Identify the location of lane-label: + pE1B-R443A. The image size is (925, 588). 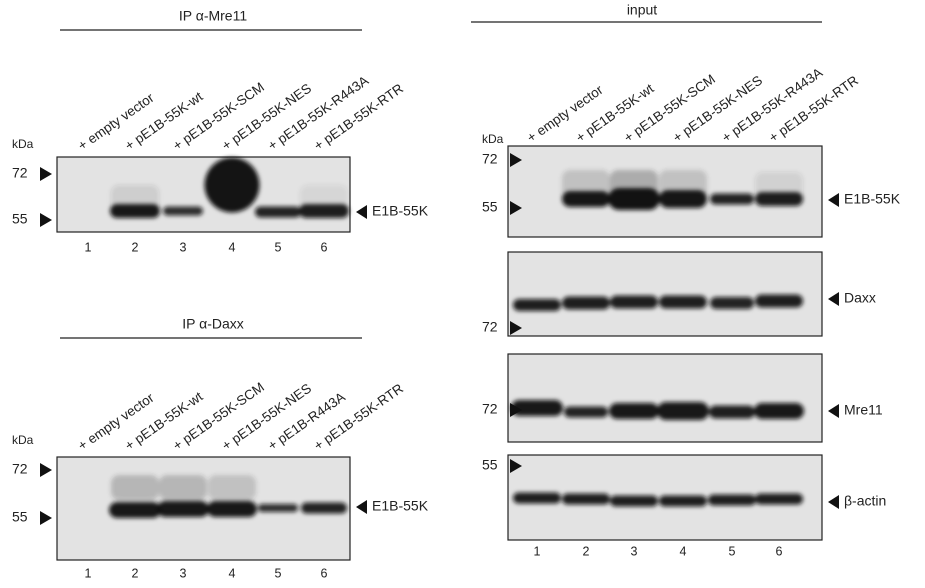
(306, 421).